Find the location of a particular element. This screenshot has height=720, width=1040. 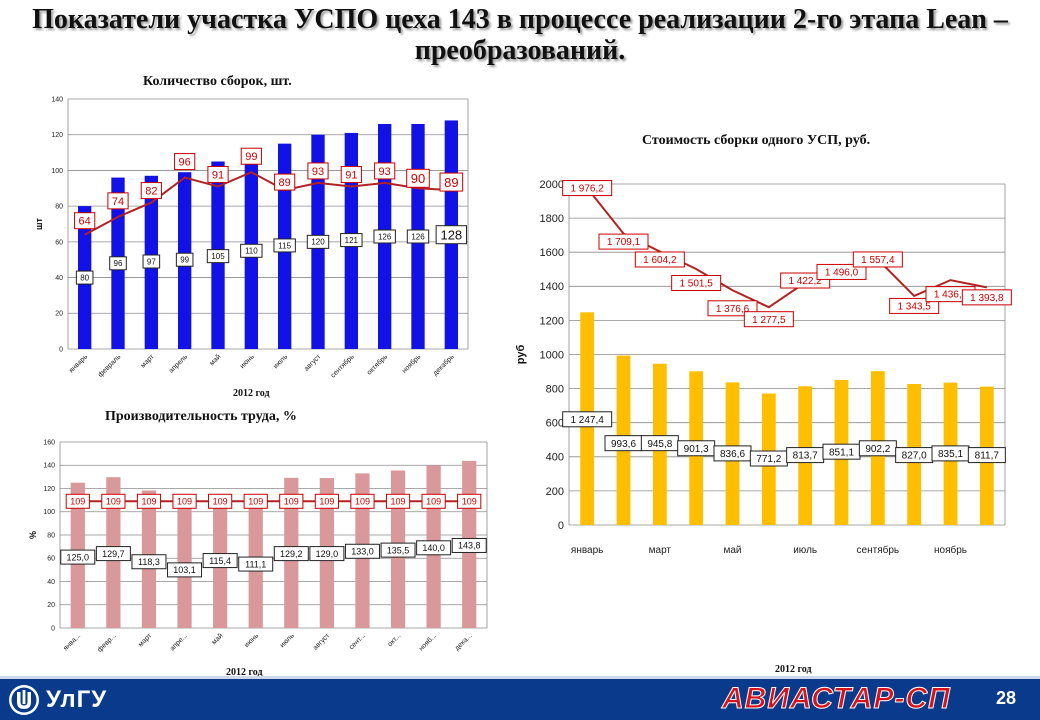

cost-chart-title: Стоимость сборки одного УСП, руб. is located at coordinates (756, 140).